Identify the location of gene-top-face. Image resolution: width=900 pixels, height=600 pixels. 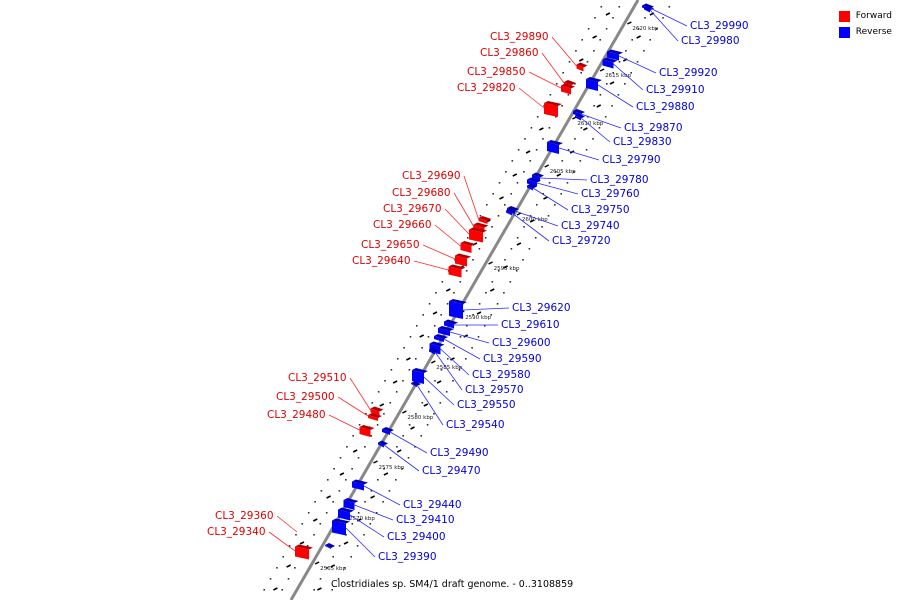
(615, 52).